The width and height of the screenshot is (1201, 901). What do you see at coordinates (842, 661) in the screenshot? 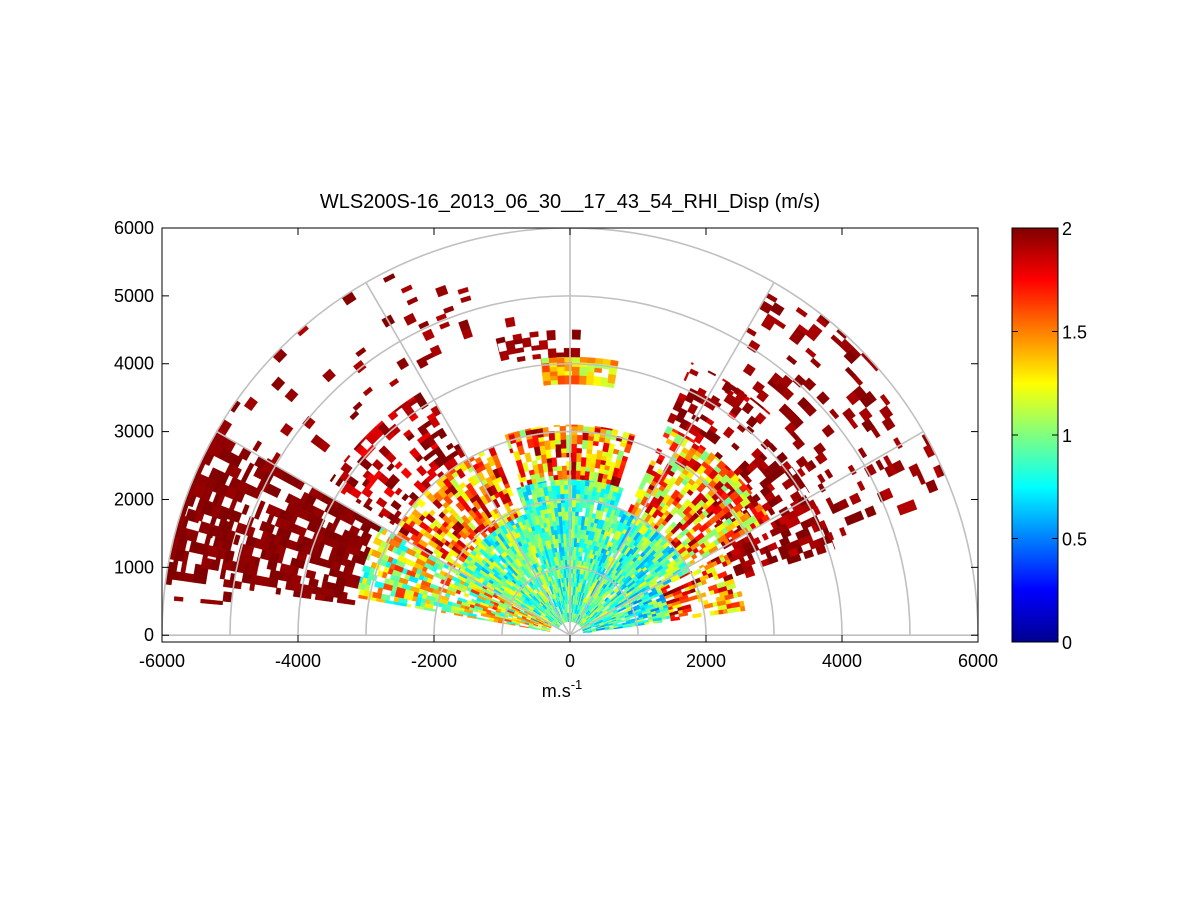
I see `x-tick-label: 4000` at bounding box center [842, 661].